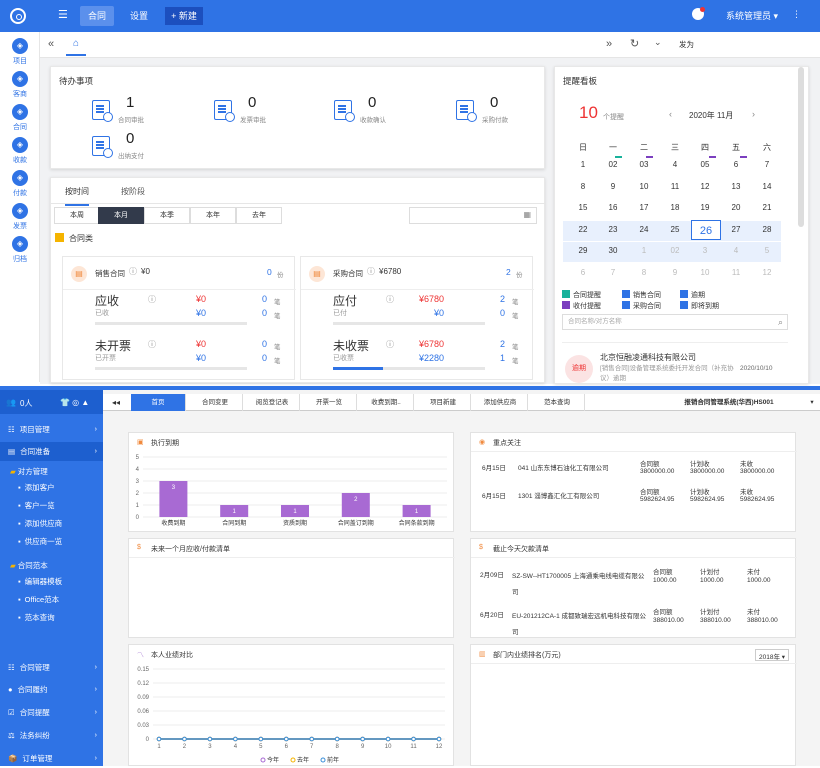  What do you see at coordinates (500, 402) in the screenshot?
I see `page-tab: 添加供应商` at bounding box center [500, 402].